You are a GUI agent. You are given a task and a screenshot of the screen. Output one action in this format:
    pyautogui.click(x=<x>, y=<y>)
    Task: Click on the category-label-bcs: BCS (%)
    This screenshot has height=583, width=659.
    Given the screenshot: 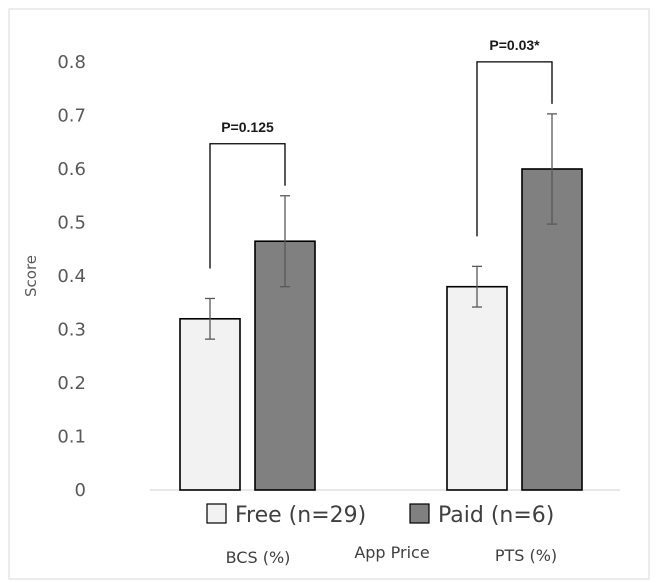 What is the action you would take?
    pyautogui.click(x=258, y=557)
    